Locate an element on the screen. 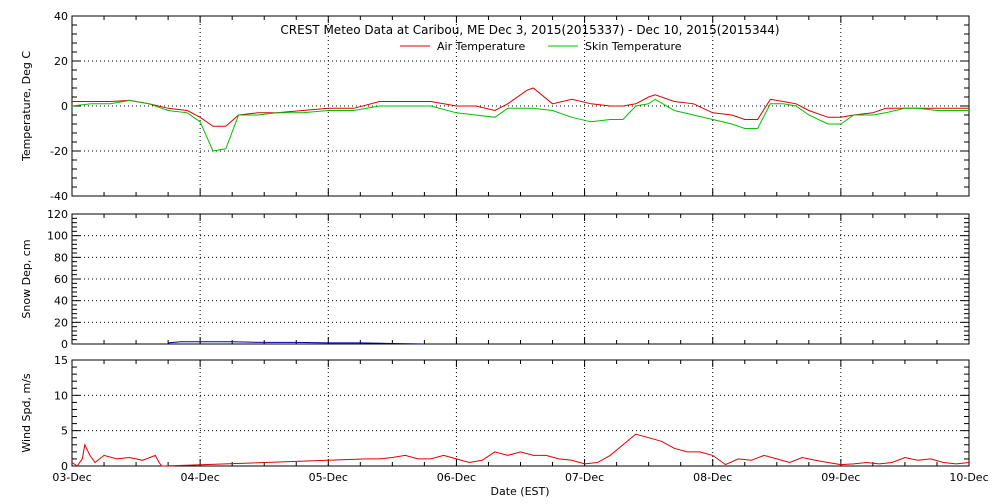 This screenshot has height=504, width=1000. wind-speed-y-tick-label: 15 is located at coordinates (61, 360).